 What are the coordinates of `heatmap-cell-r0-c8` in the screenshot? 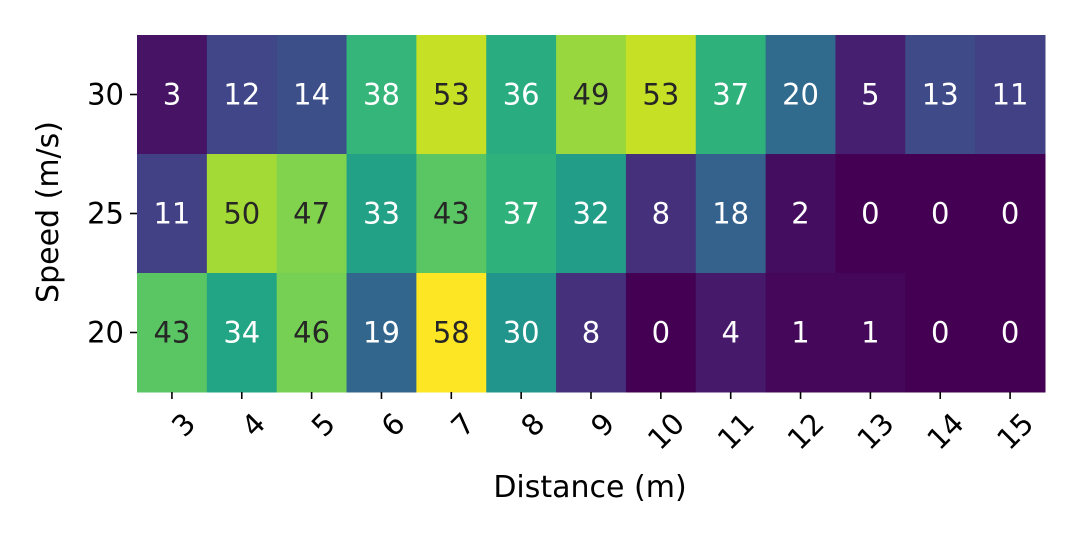 It's located at (731, 95).